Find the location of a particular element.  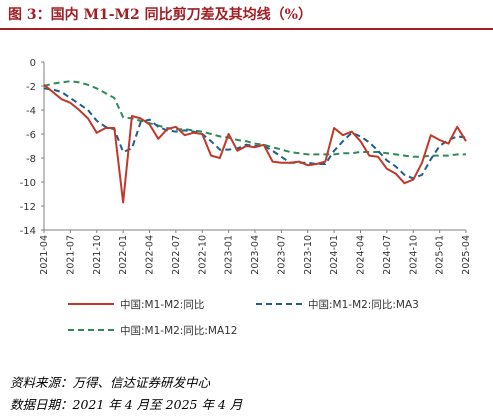

x-tick-label: 2022-10 is located at coordinates (202, 255).